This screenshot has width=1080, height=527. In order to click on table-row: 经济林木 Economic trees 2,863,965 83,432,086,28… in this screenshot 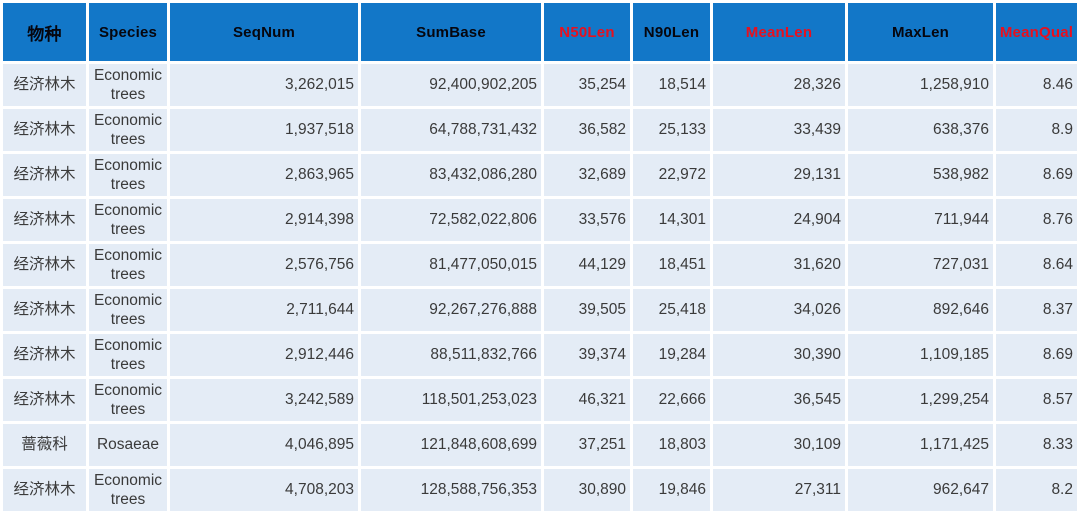, I will do `click(540, 175)`.